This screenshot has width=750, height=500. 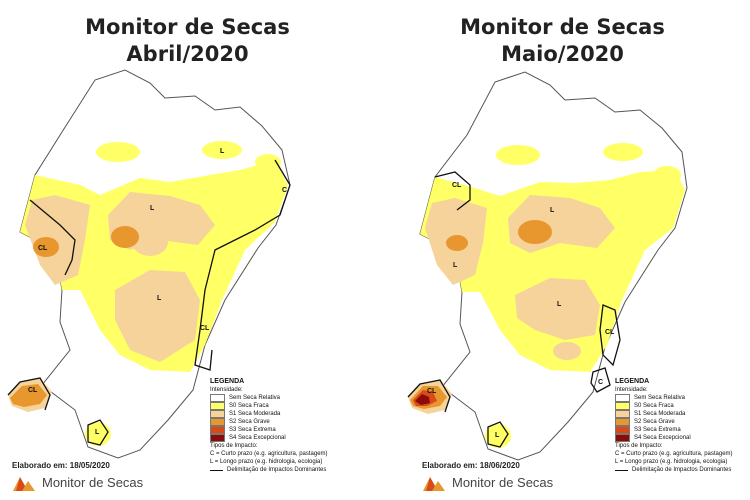 I want to click on elaborado-date: Elaborado em: 18/06/2020, so click(x=471, y=465).